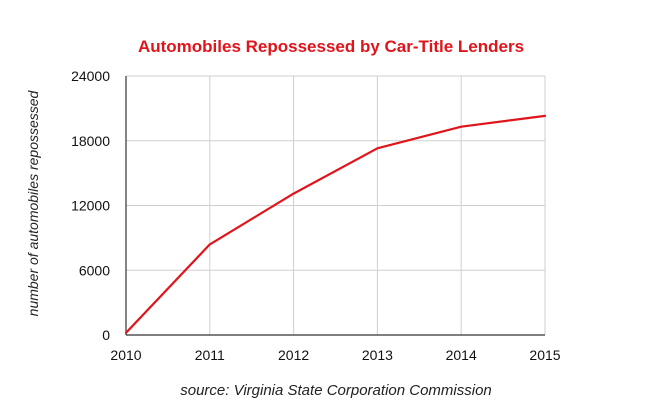  What do you see at coordinates (90, 76) in the screenshot?
I see `y-tick-label: 24000` at bounding box center [90, 76].